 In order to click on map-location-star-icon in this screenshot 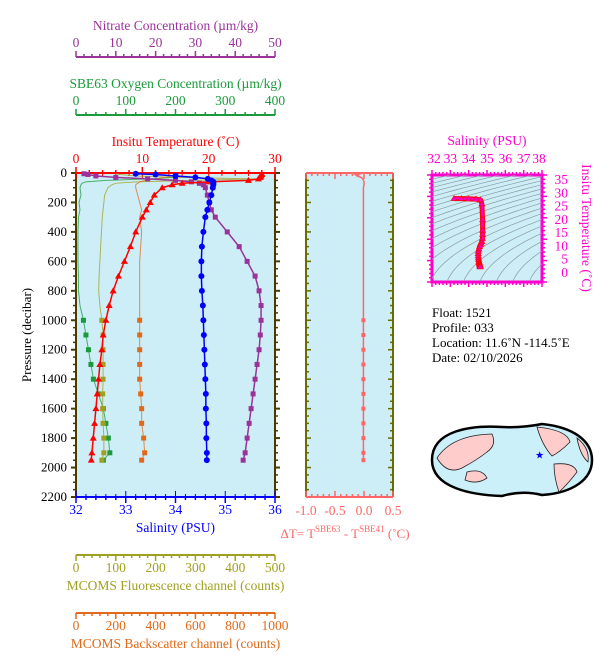, I will do `click(539, 455)`.